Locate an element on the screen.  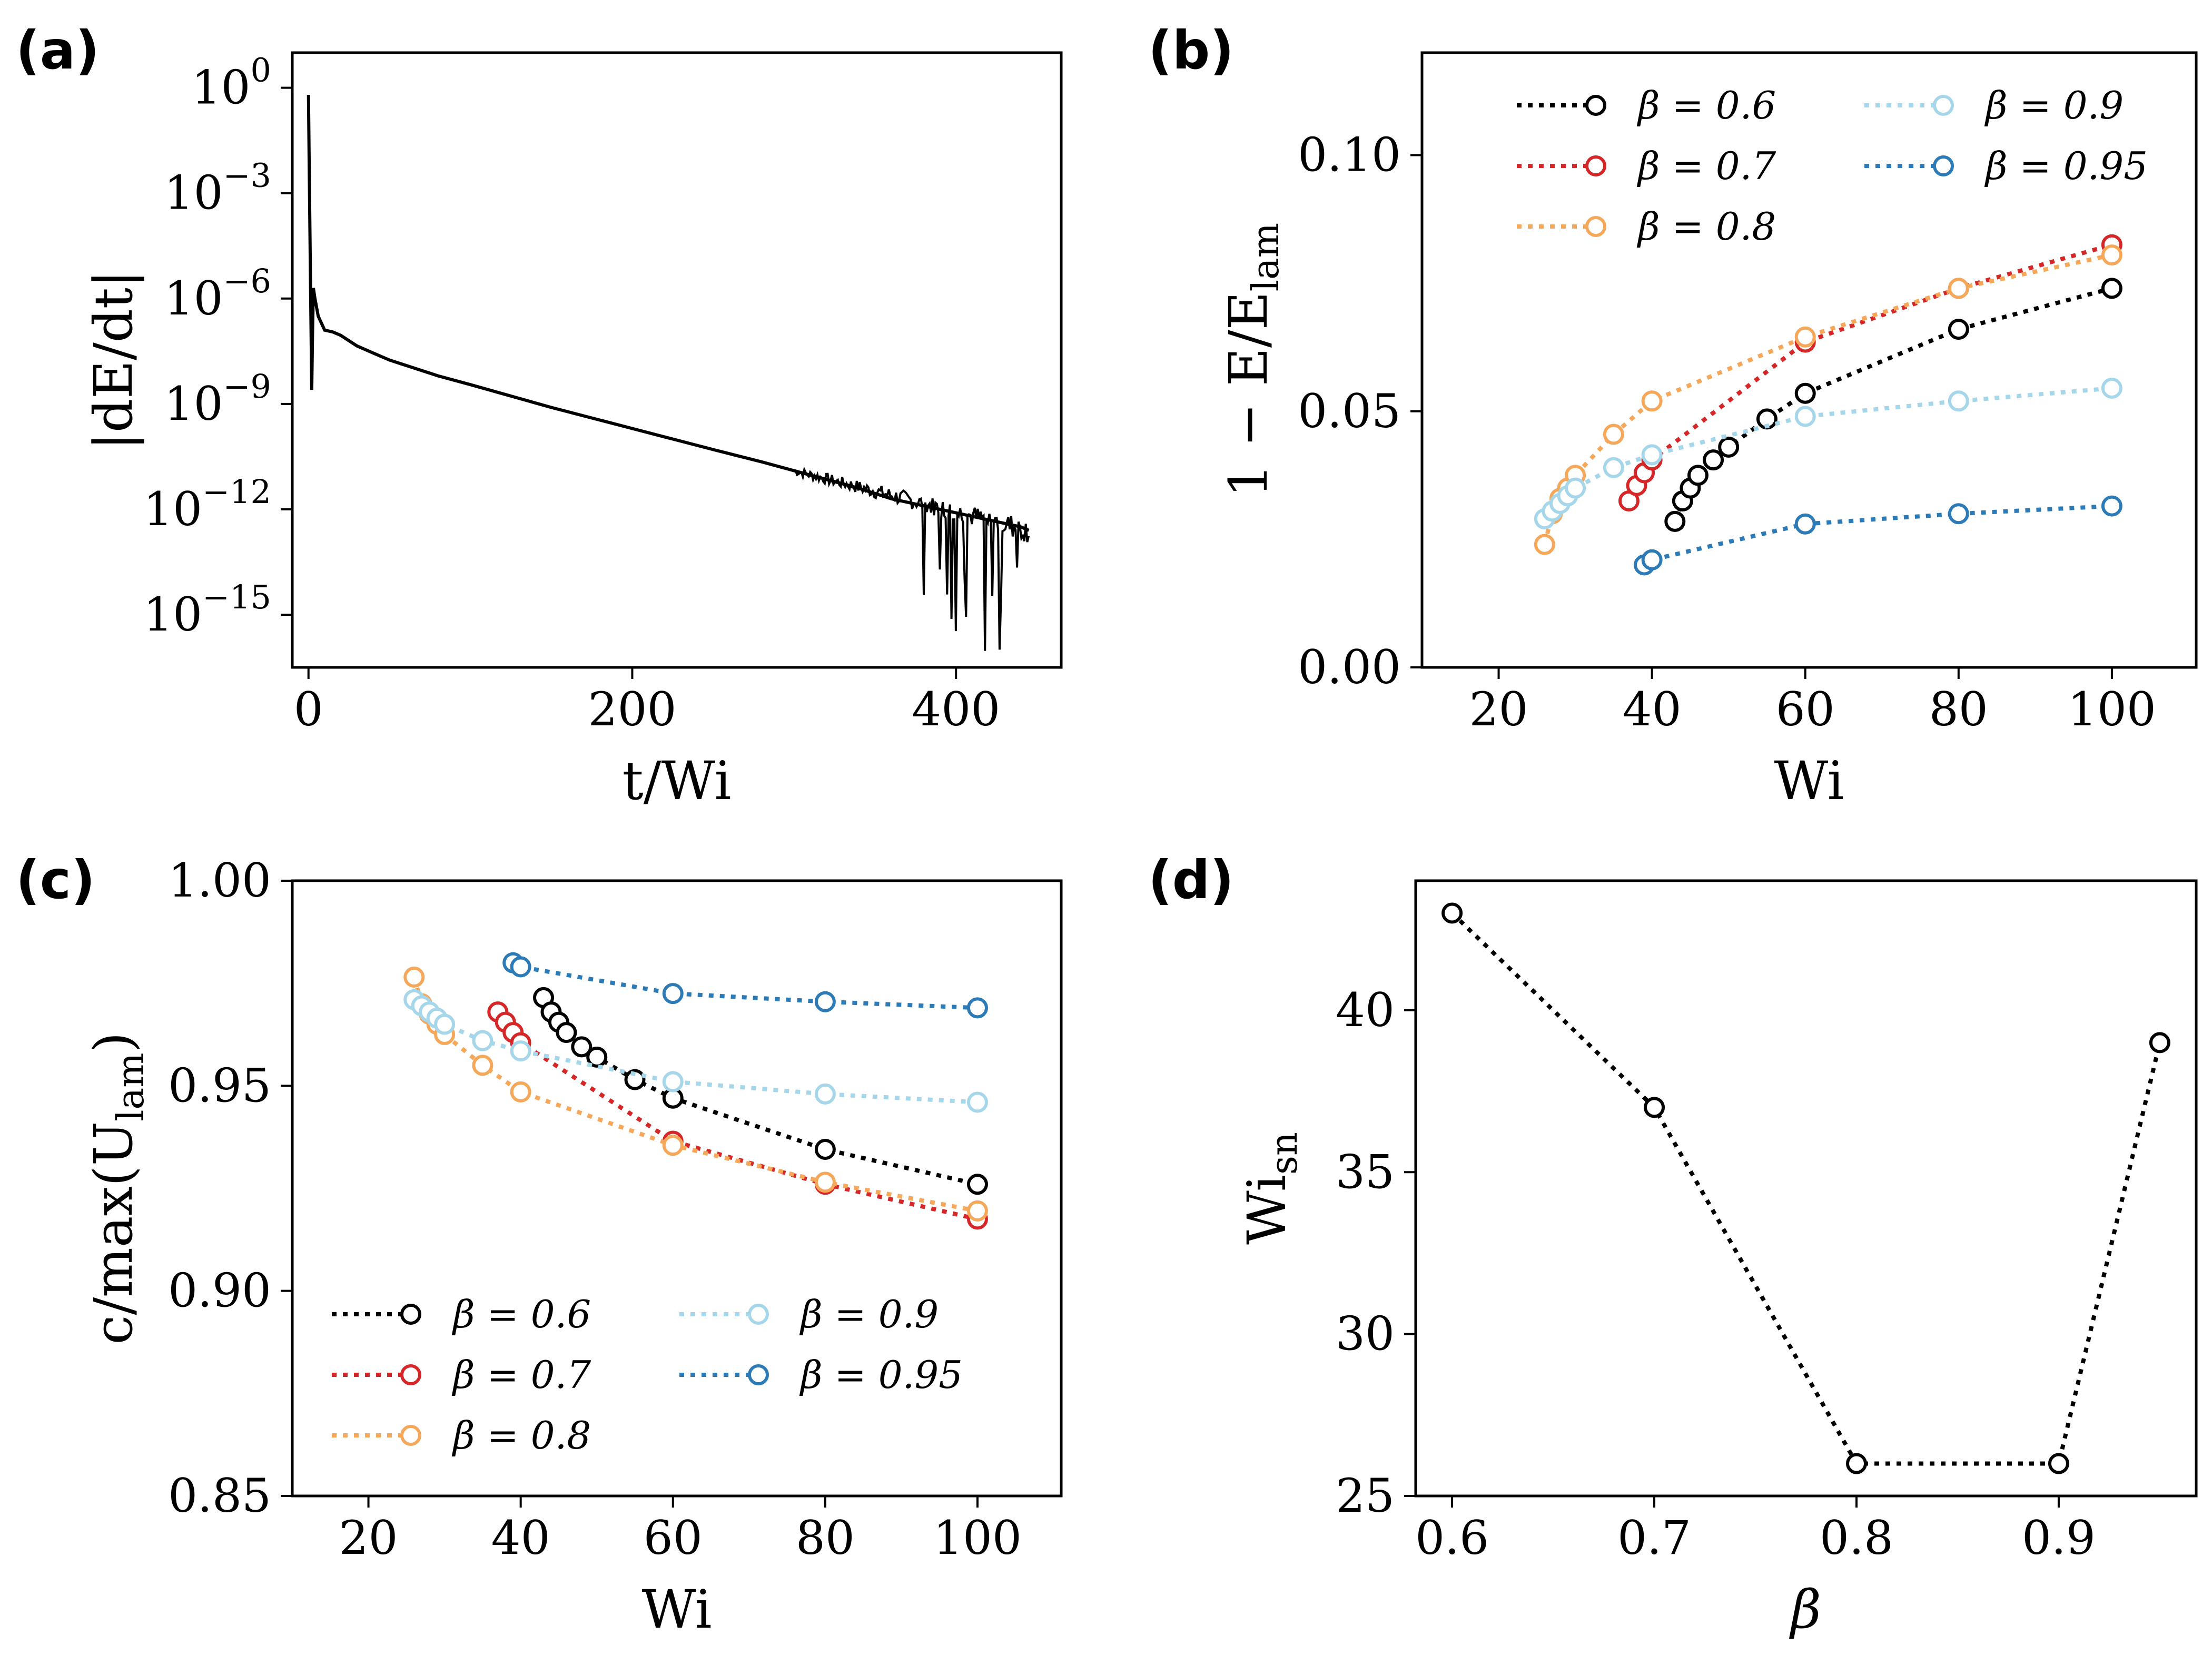
y-tick-exponent: −3 is located at coordinates (247, 176).